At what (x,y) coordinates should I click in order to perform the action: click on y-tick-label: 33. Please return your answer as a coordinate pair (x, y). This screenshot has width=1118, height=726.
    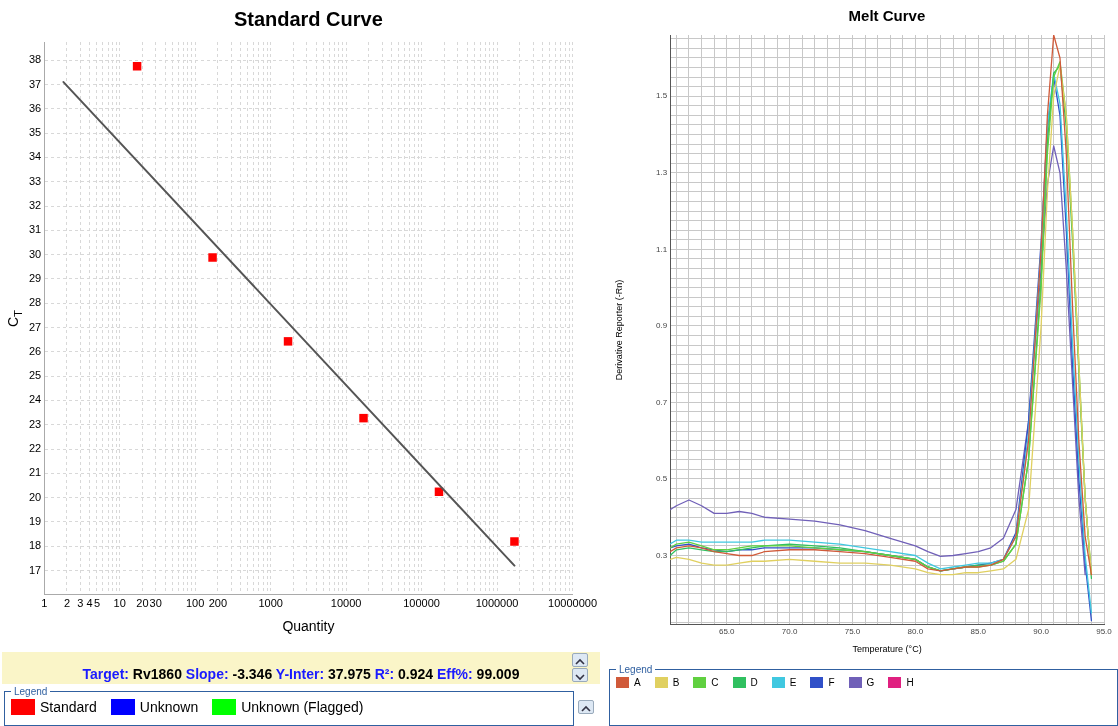
    Looking at the image, I should click on (35, 180).